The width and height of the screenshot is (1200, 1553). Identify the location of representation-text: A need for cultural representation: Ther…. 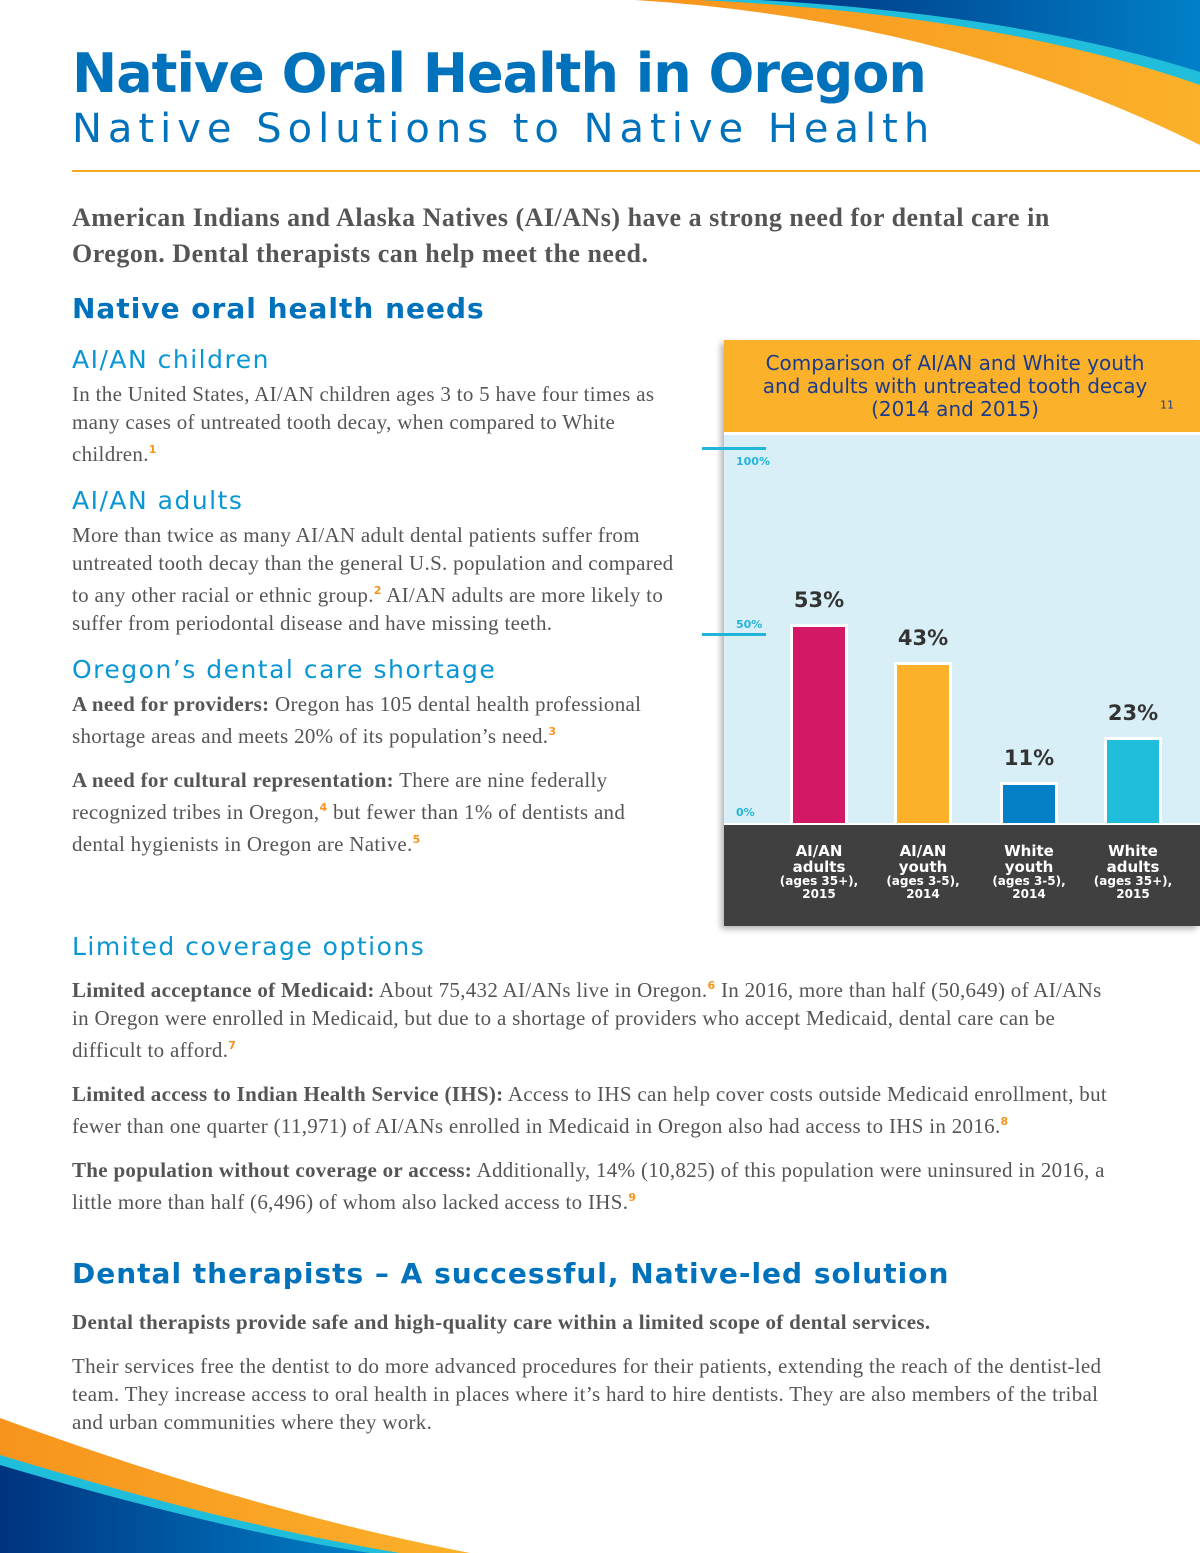
(377, 812).